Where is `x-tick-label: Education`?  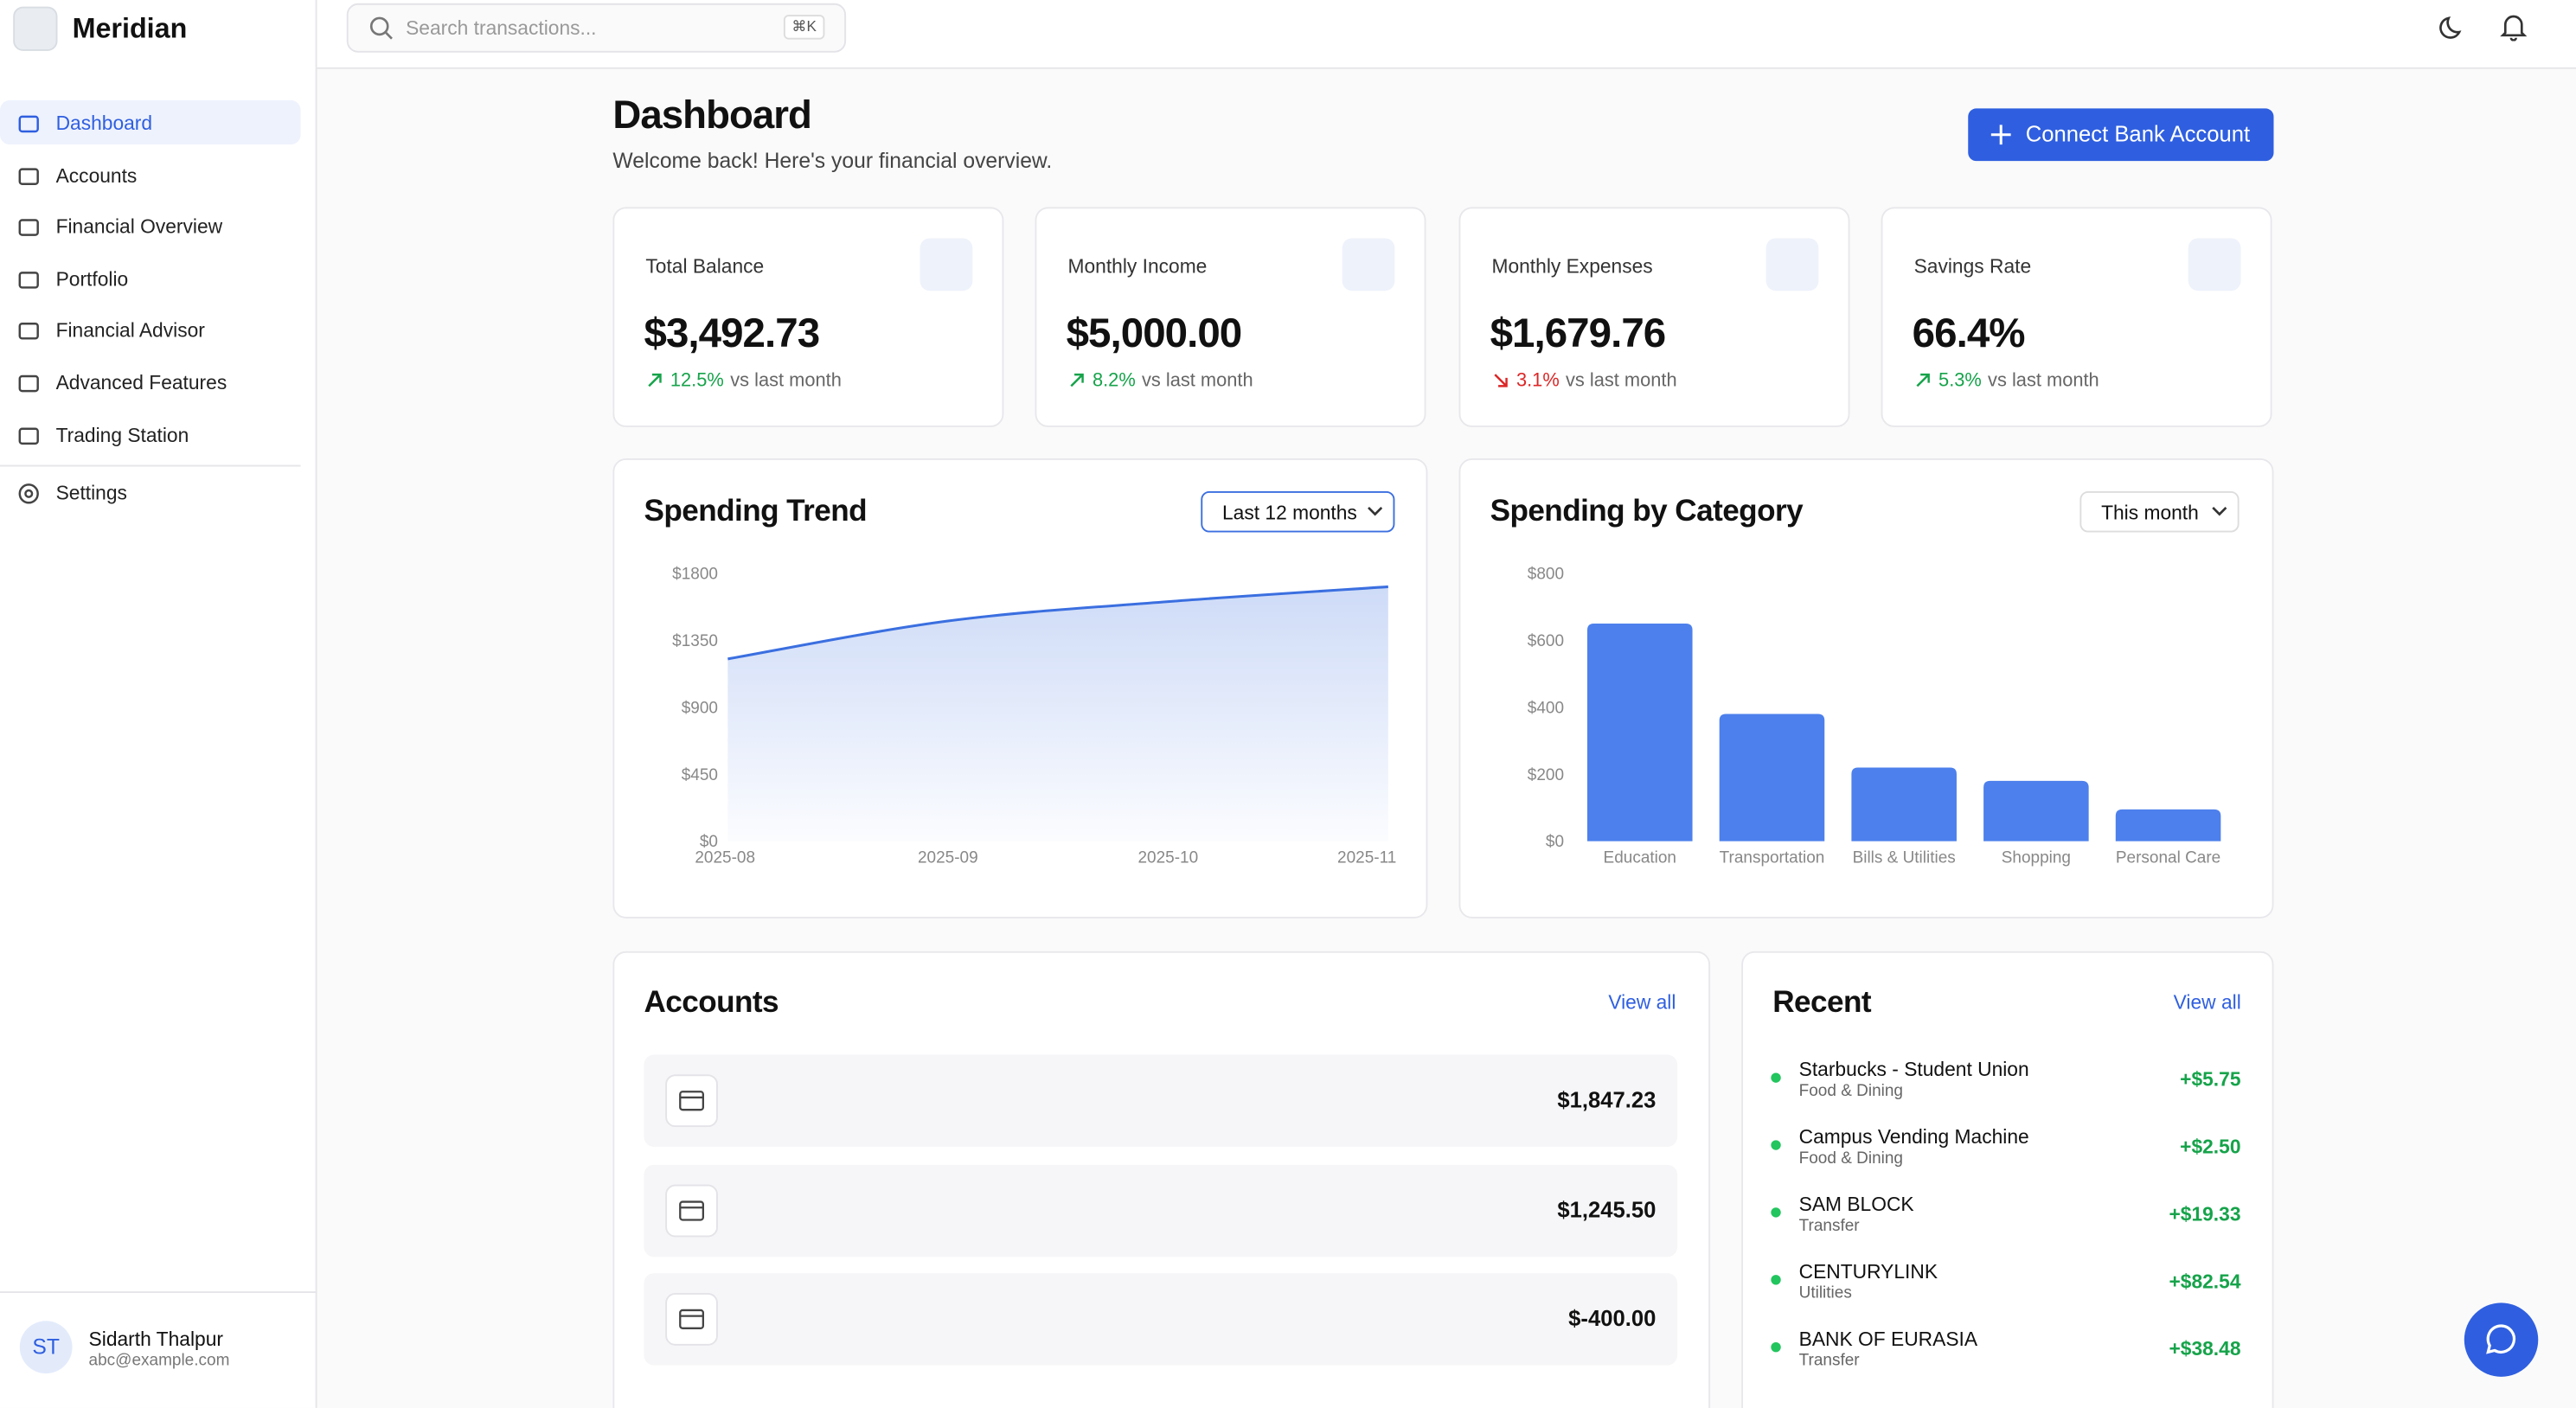
x-tick-label: Education is located at coordinates (1640, 857).